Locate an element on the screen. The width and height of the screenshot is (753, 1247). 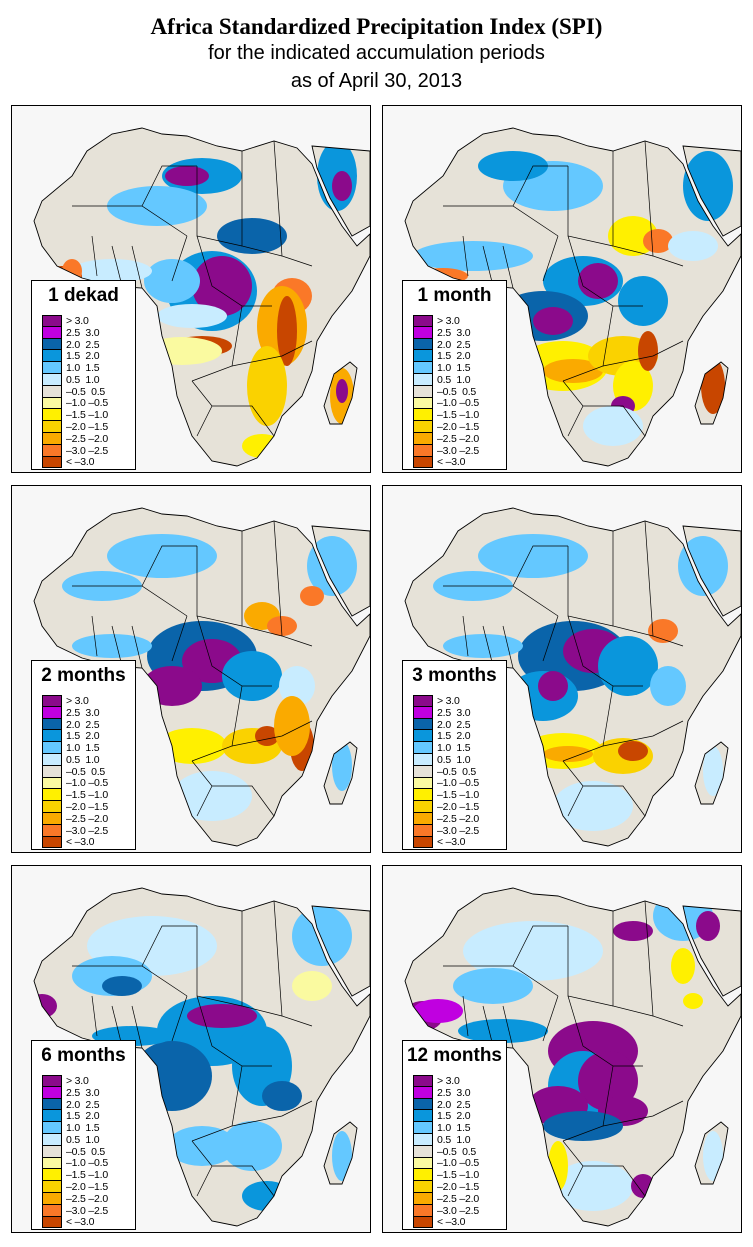
madagascar-coastline is located at coordinates (711, 1153).